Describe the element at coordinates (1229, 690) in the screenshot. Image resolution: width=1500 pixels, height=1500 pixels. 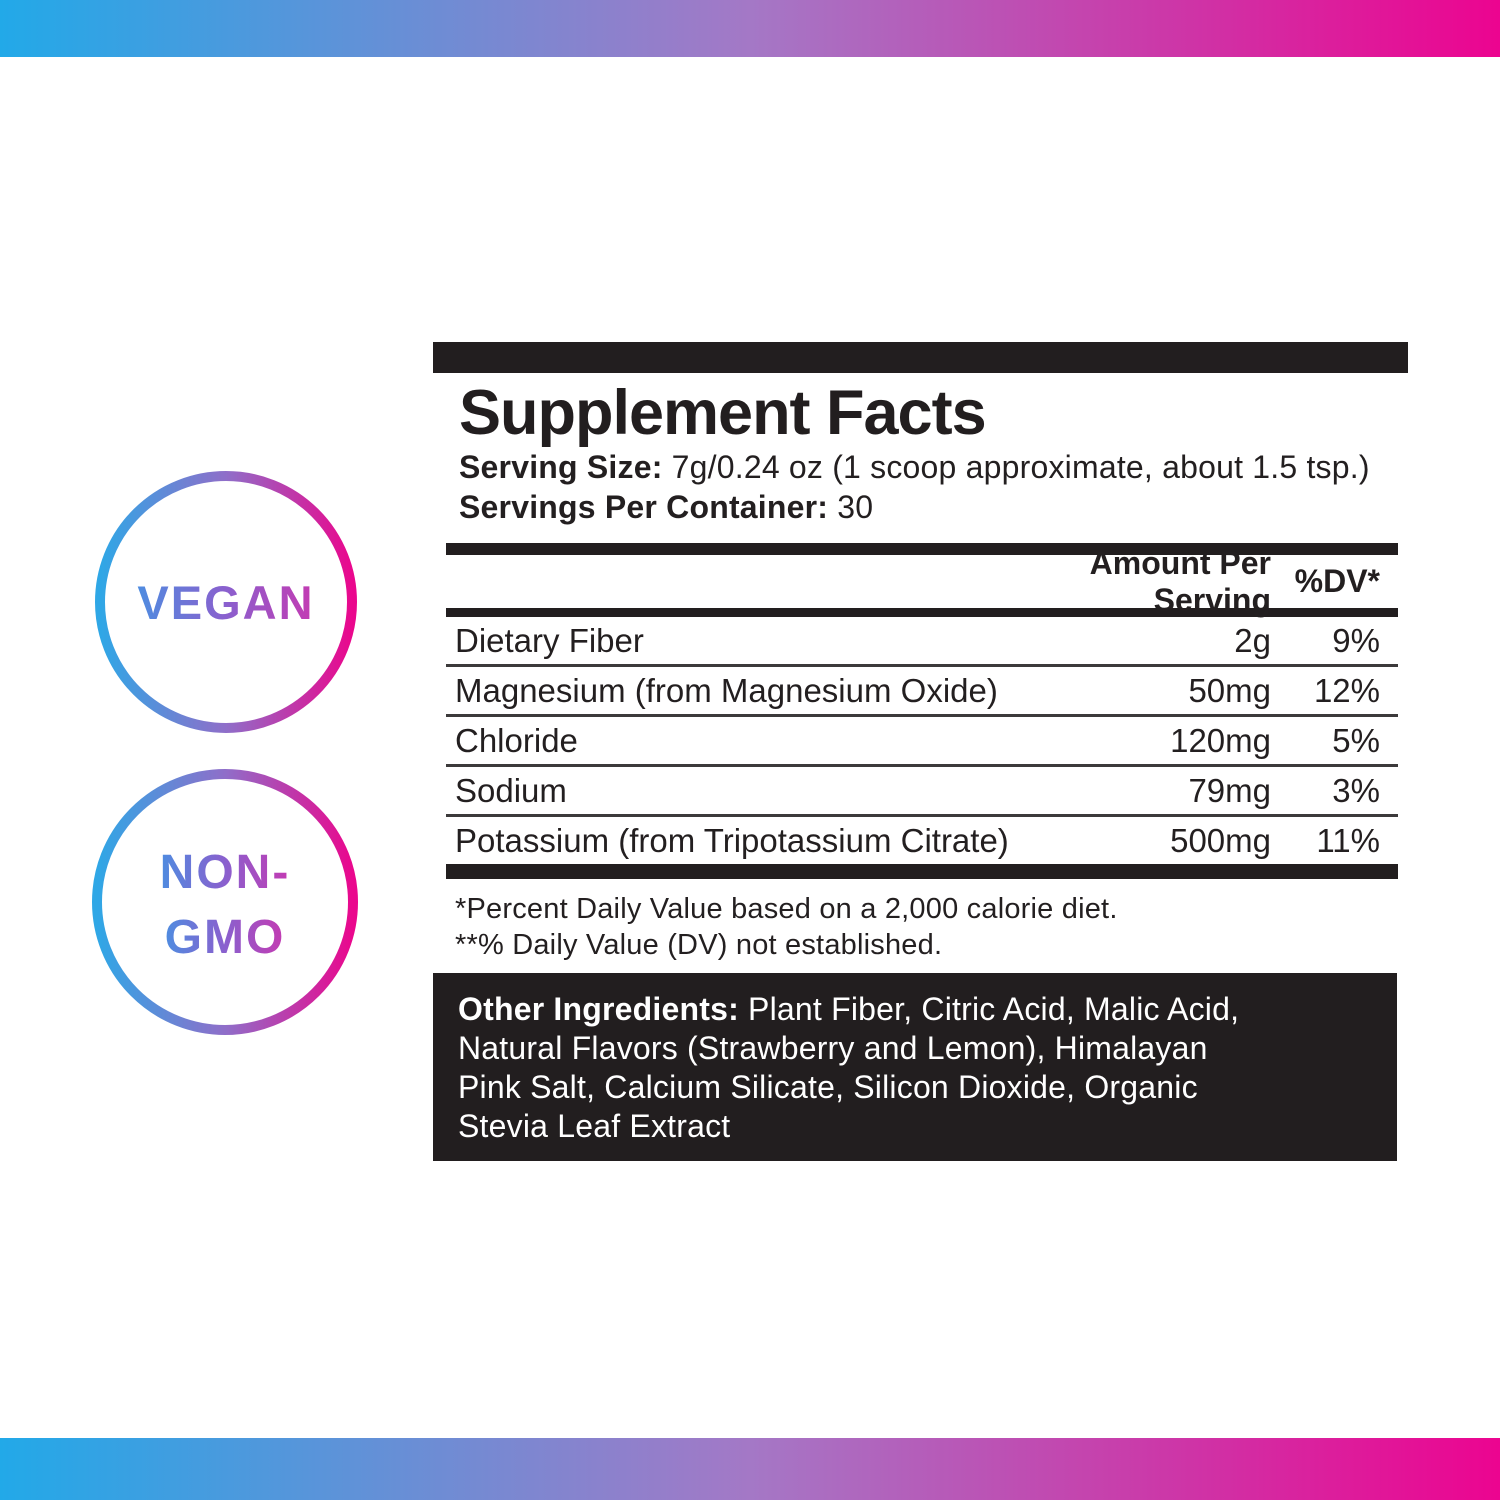
I see `nutrient-amount: 50mg` at that location.